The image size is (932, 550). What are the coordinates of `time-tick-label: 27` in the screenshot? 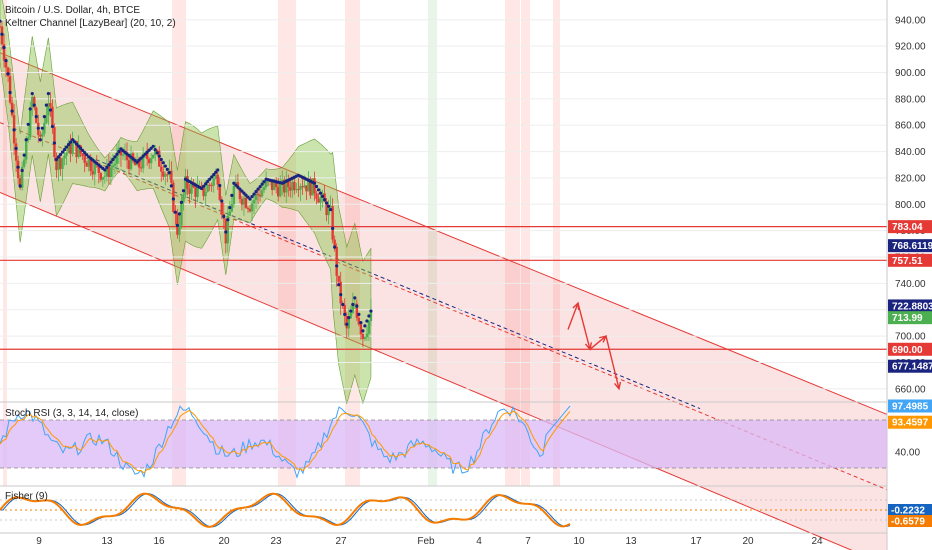 It's located at (341, 541).